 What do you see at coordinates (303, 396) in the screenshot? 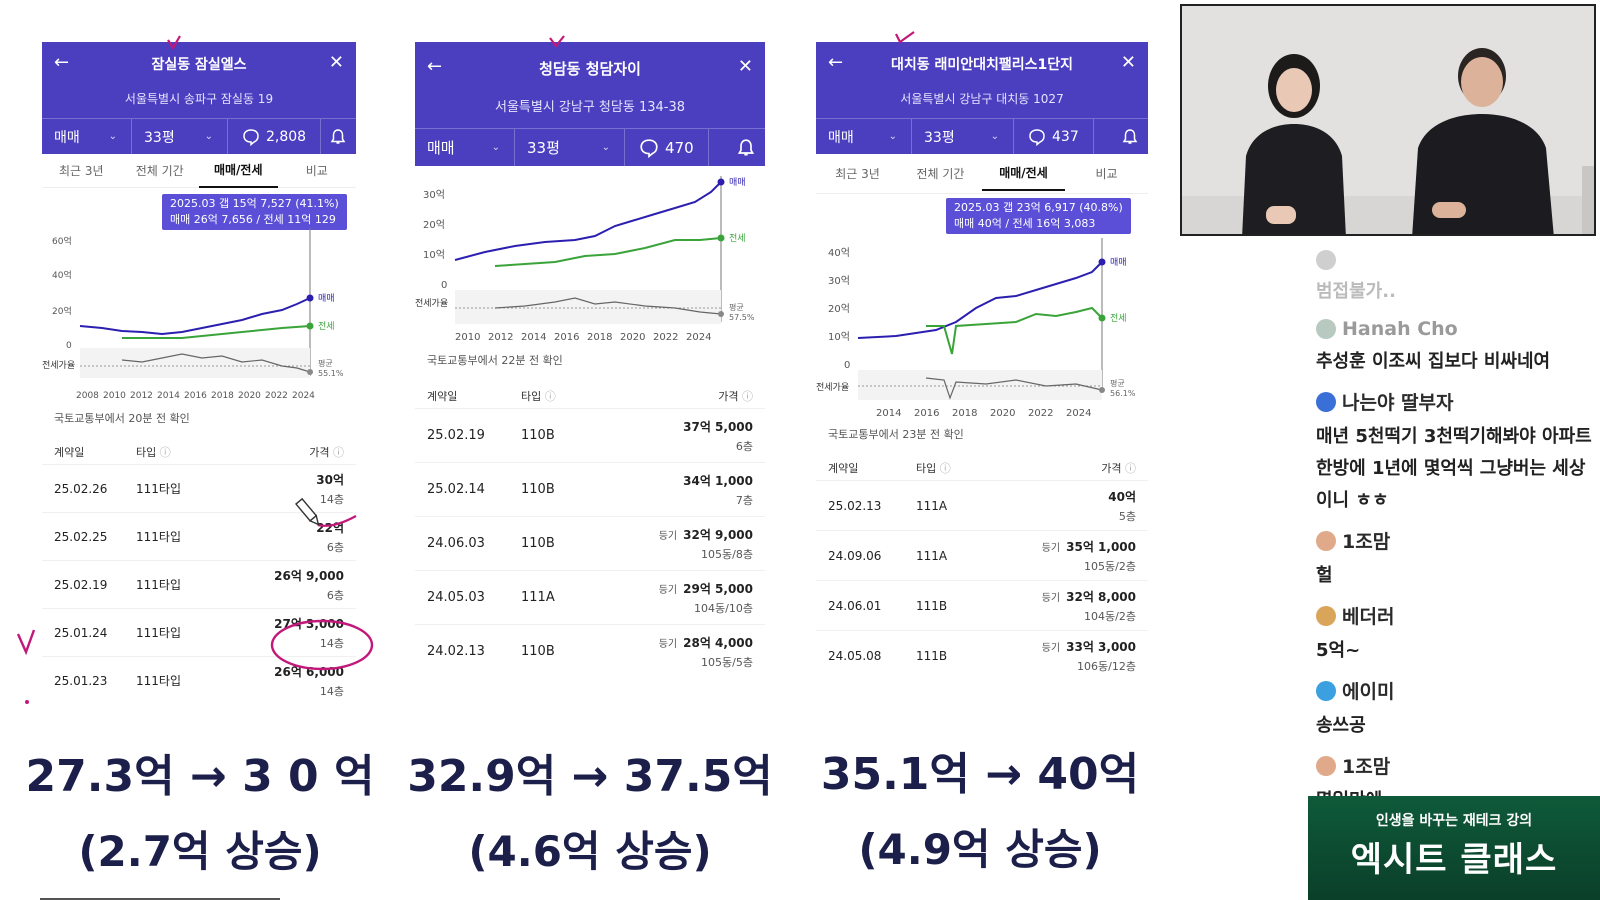
I see `x-tick: 2024` at bounding box center [303, 396].